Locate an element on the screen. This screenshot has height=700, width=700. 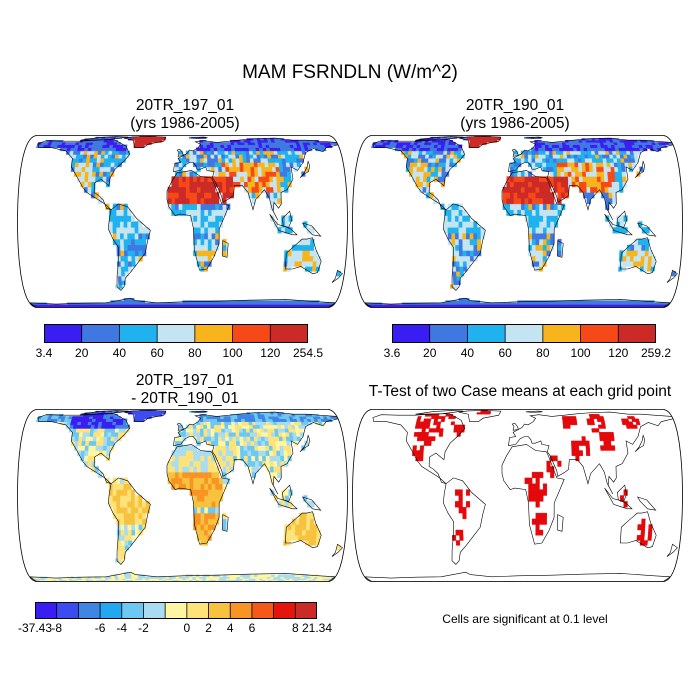
colorbar-tick-label: -37.43 is located at coordinates (35, 628).